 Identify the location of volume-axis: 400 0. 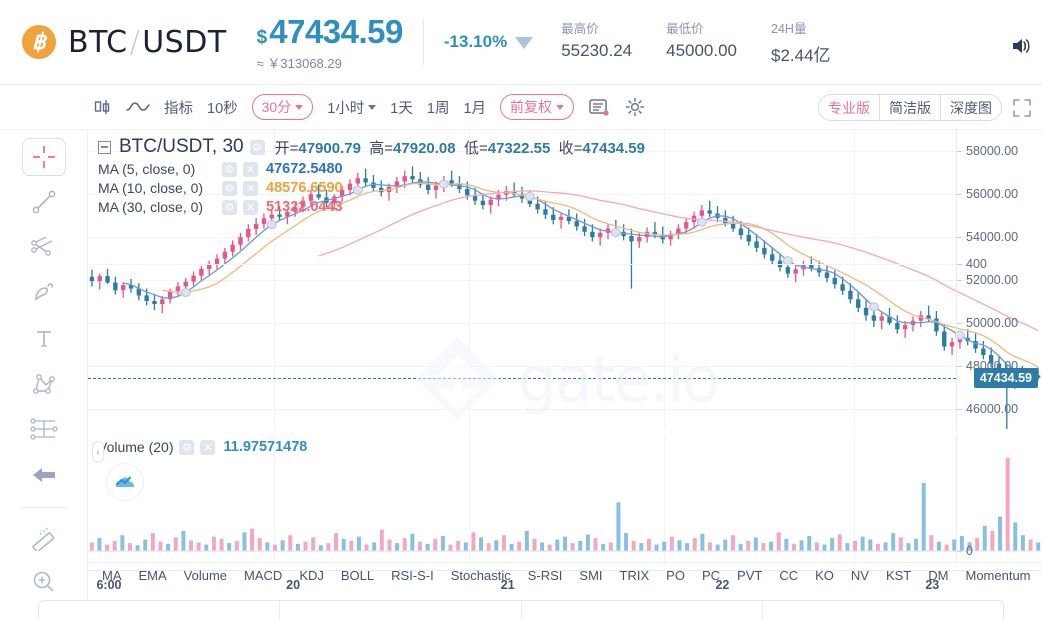
(999, 411).